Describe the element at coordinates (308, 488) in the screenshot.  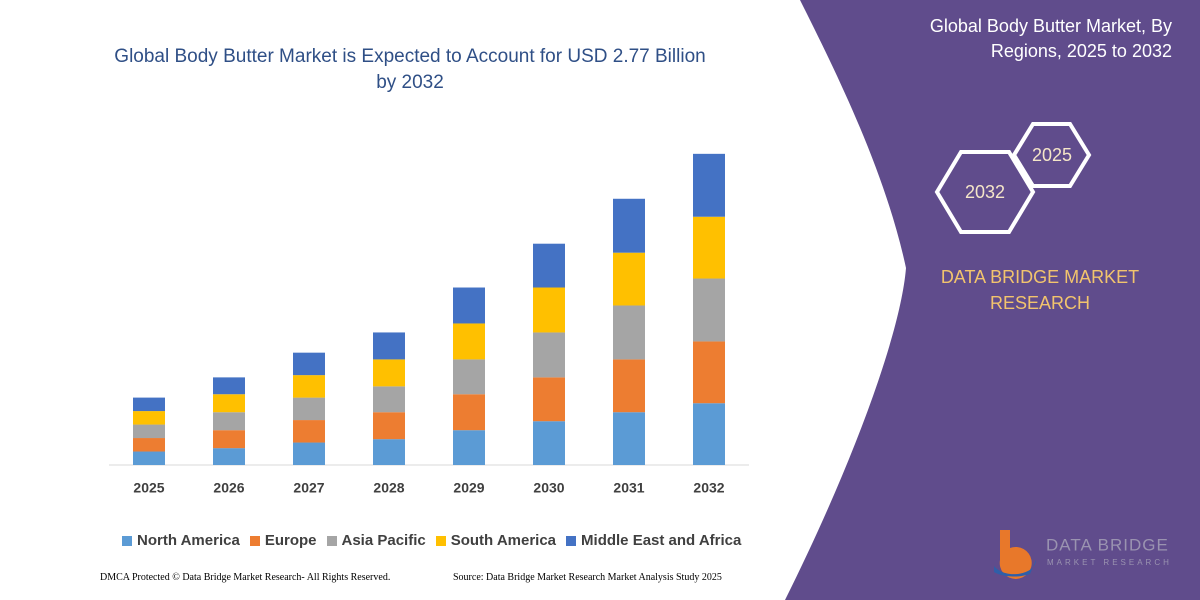
I see `x-tick-label: 2027` at that location.